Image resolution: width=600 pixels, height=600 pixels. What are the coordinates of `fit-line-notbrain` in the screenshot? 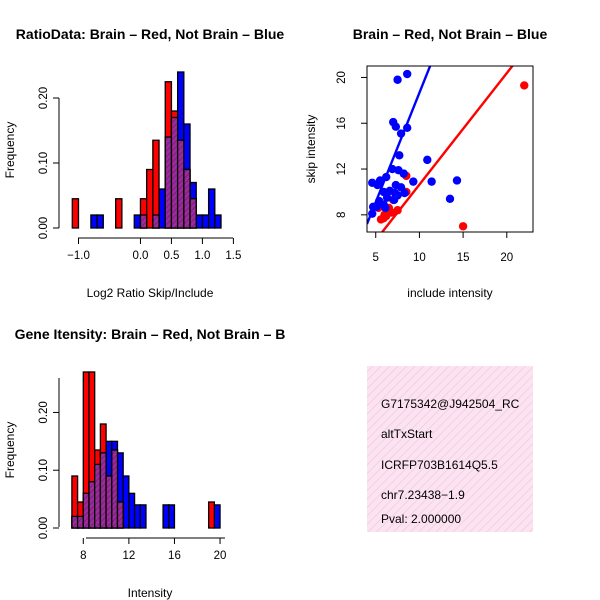 It's located at (399, 145).